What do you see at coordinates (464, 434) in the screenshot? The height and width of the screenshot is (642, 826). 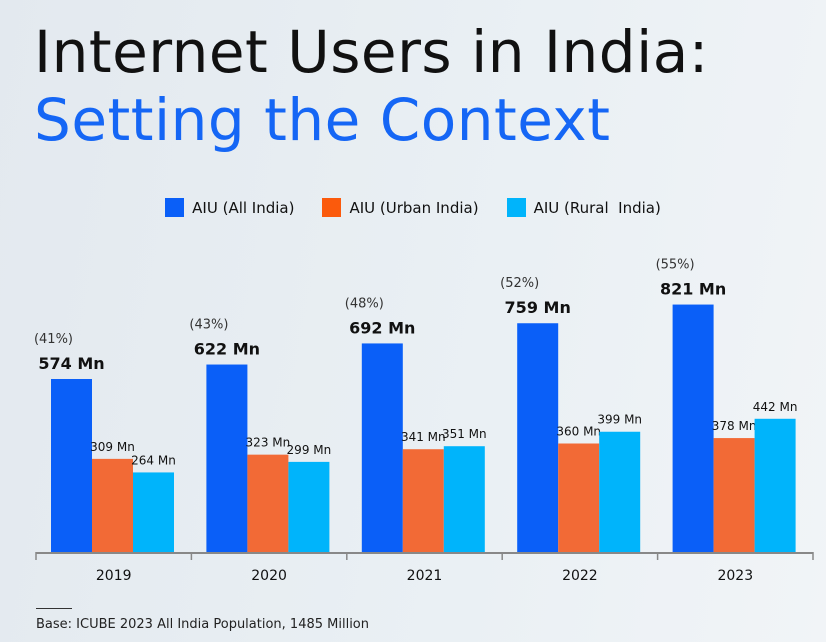 I see `data-label: 351 Mn` at bounding box center [464, 434].